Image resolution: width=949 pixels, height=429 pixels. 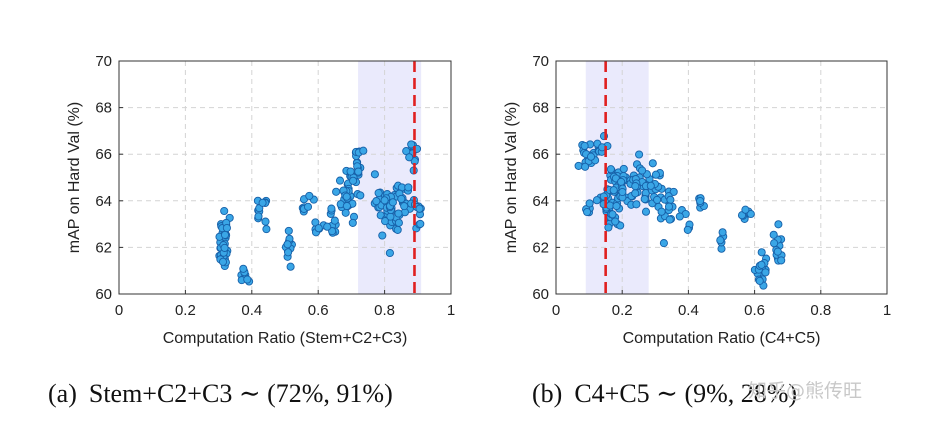 I want to click on x-axis-label: Computation Ratio (Stem+C2+C3), so click(x=285, y=338).